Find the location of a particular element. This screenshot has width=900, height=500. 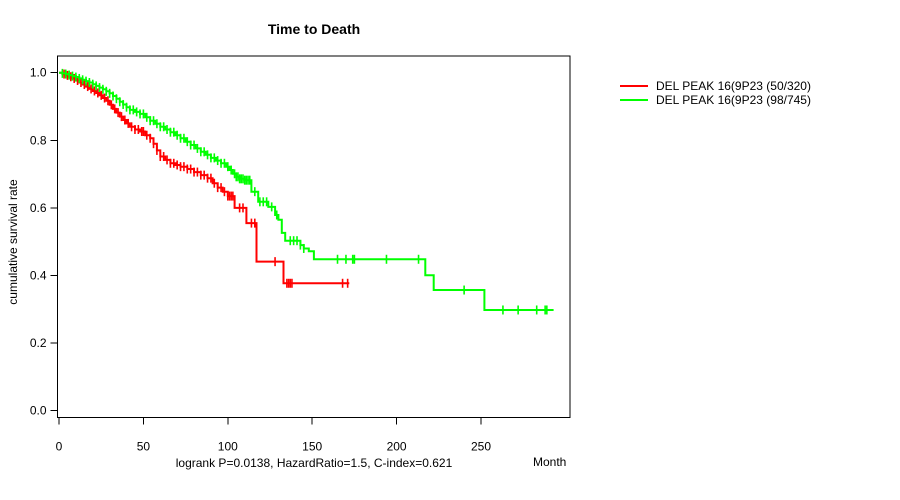

y-tick-label: 1.0 is located at coordinates (38, 73).